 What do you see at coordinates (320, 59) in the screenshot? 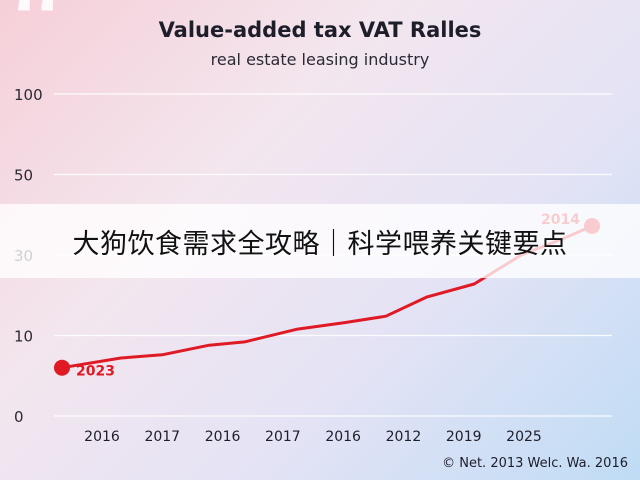
I see `chart-subtitle: real estate leasing industry` at bounding box center [320, 59].